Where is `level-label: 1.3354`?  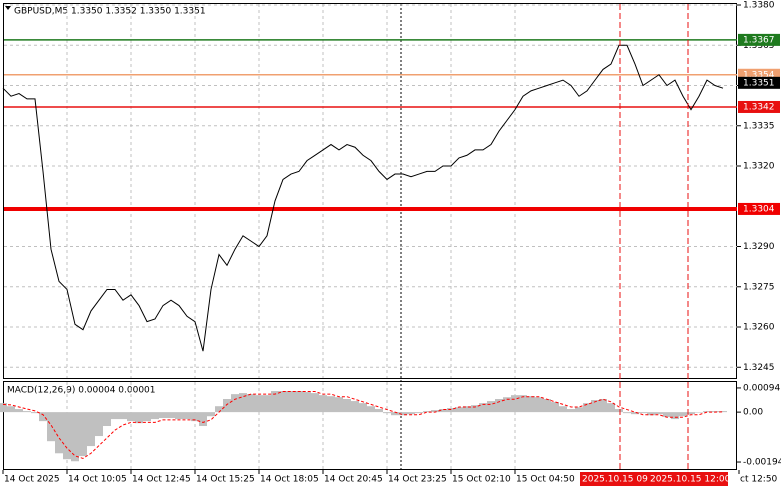
level-label: 1.3354 is located at coordinates (759, 75).